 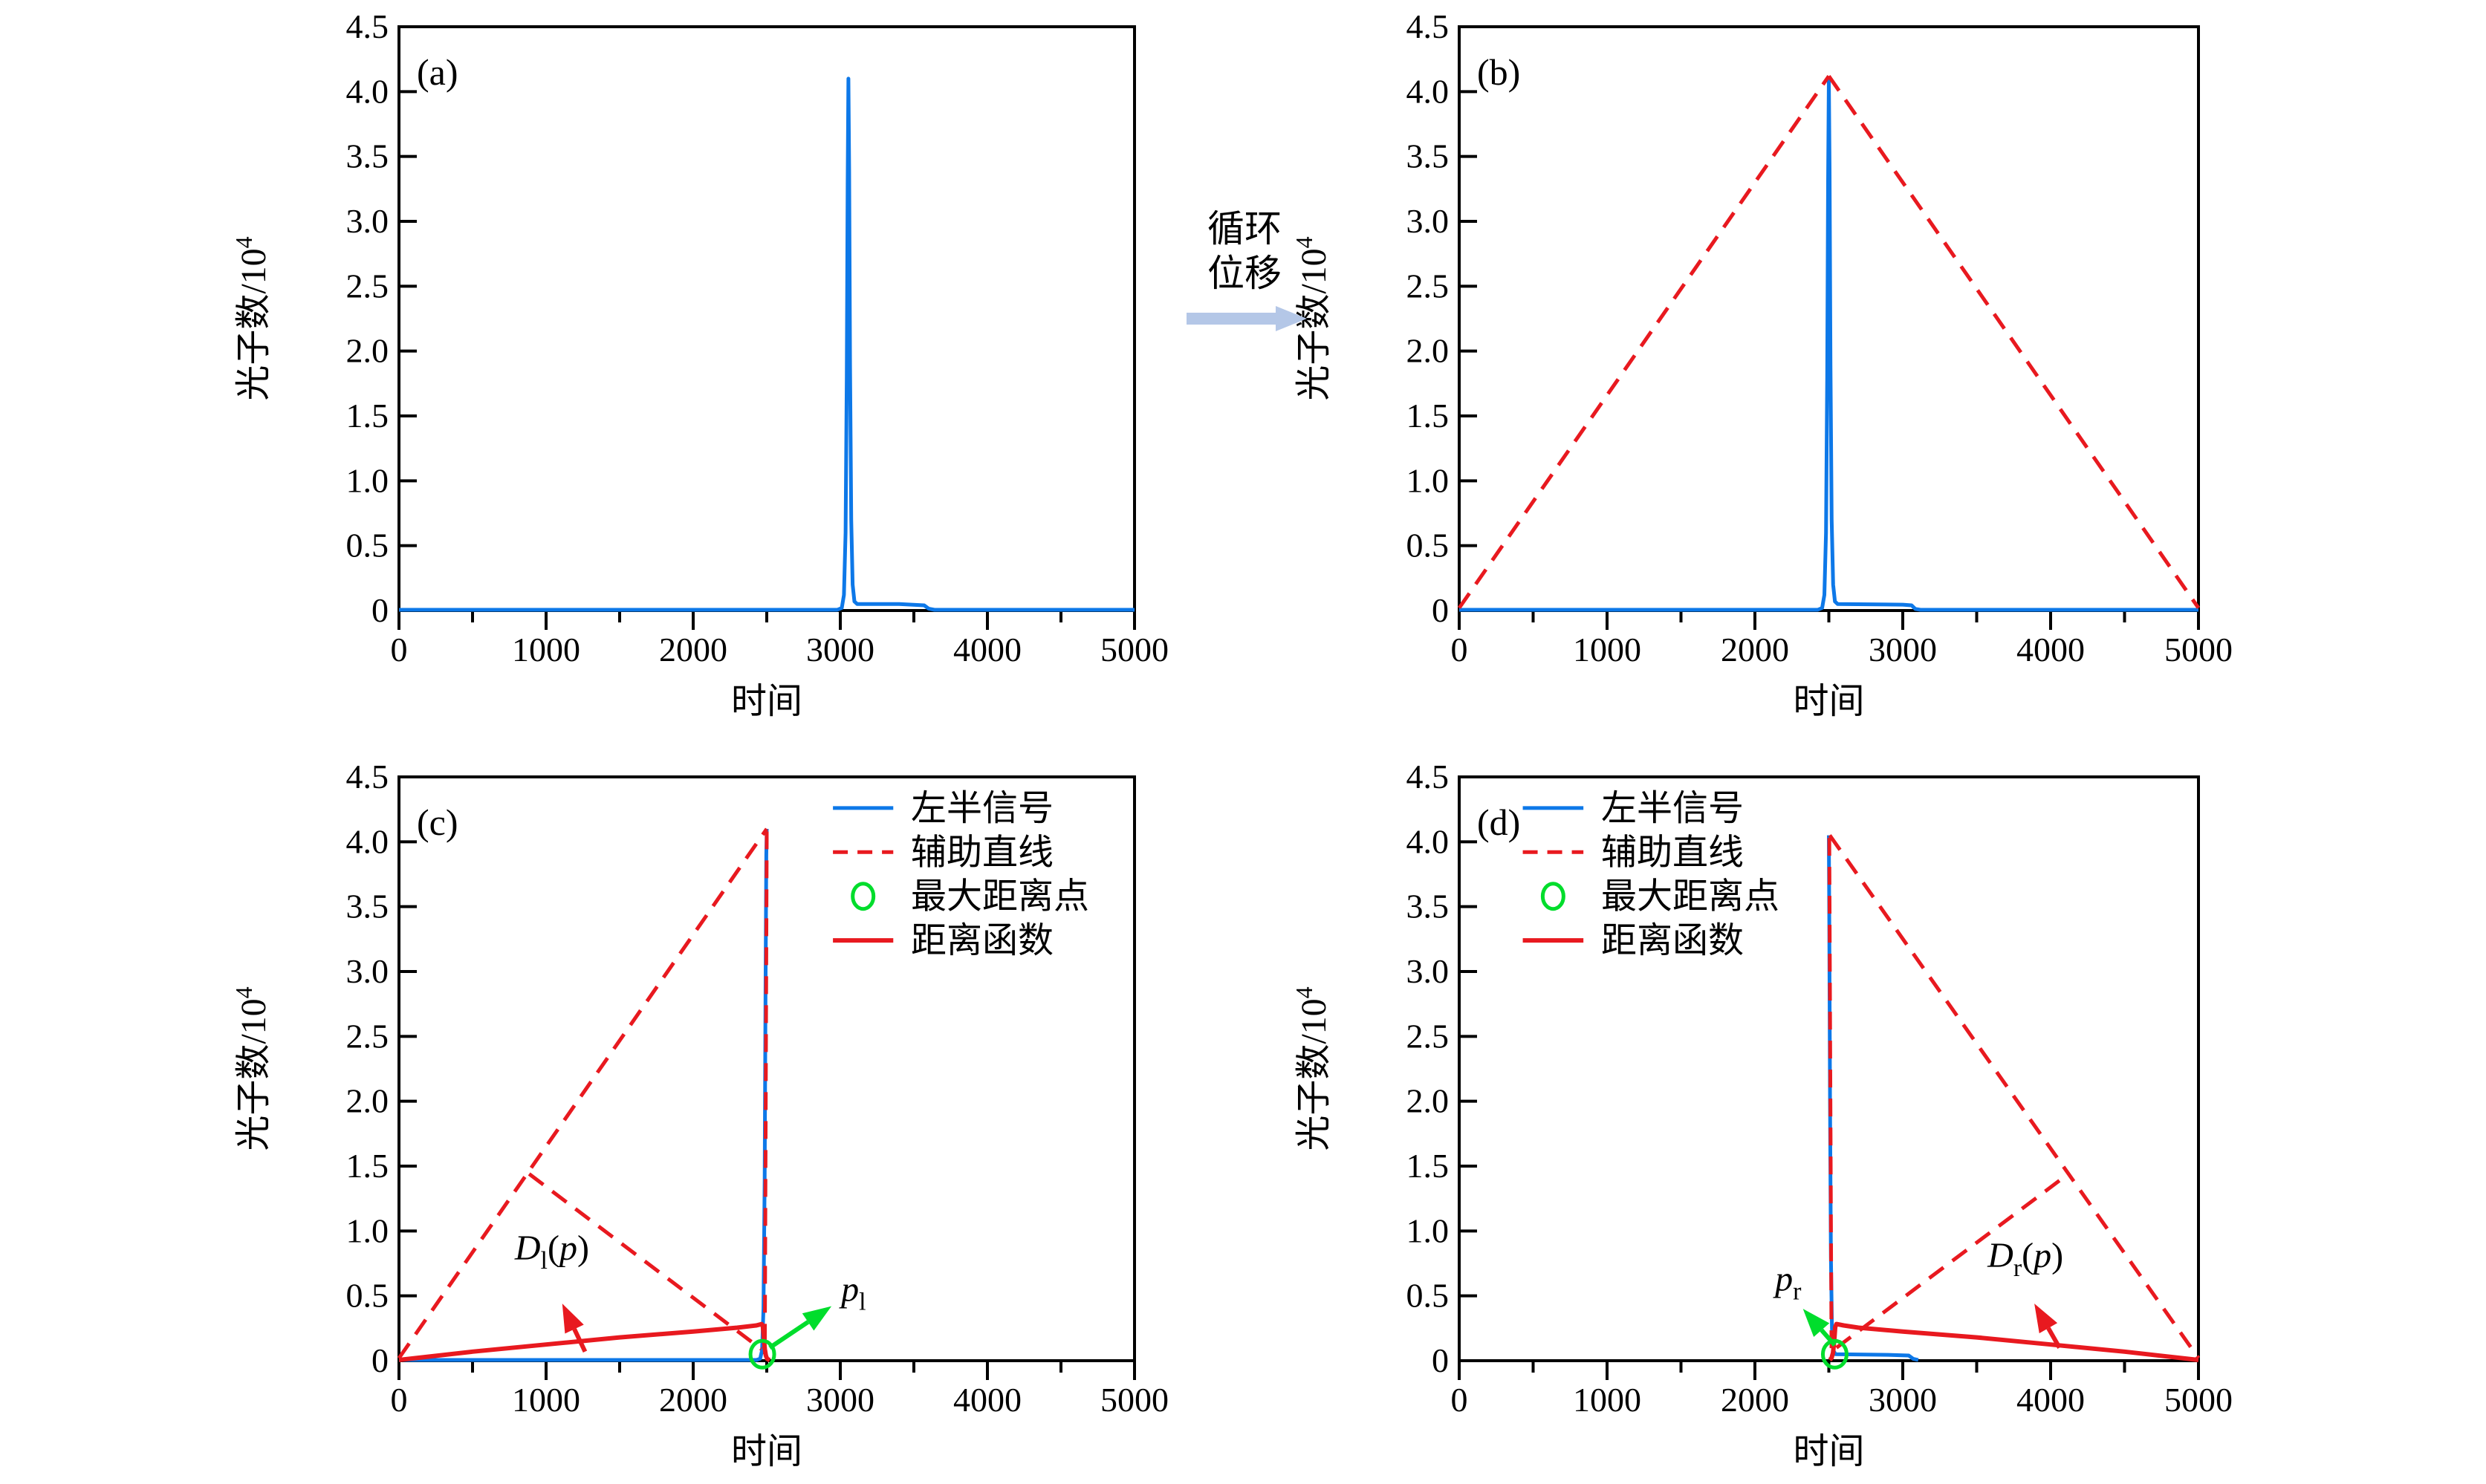 What do you see at coordinates (1245, 273) in the screenshot?
I see `cyclic-shift-line2: 位移` at bounding box center [1245, 273].